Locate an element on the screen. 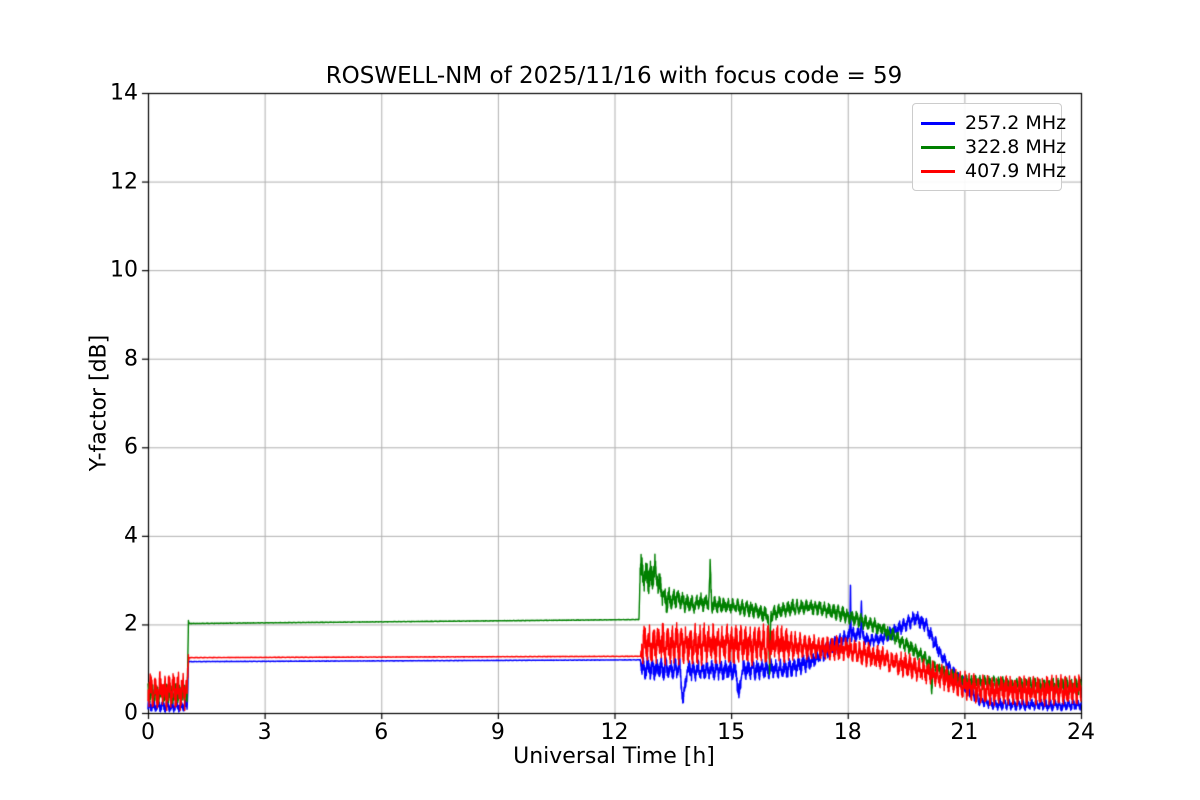 The width and height of the screenshot is (1200, 800). y-tick-label: 14 is located at coordinates (124, 93).